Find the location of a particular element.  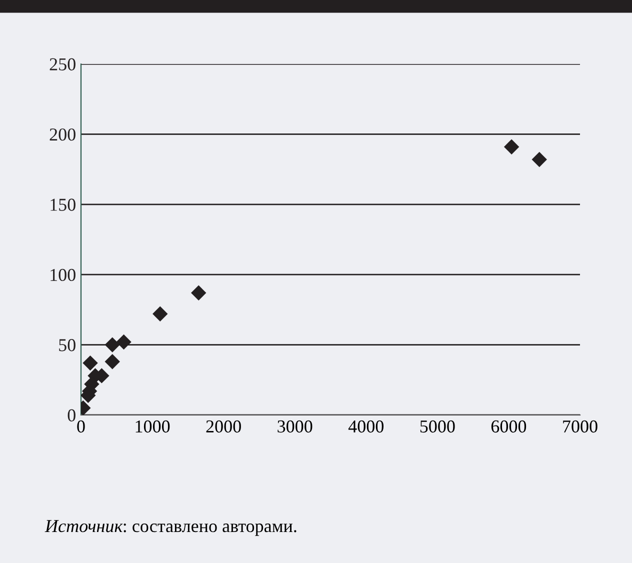

y-tick-label: 0 is located at coordinates (72, 415).